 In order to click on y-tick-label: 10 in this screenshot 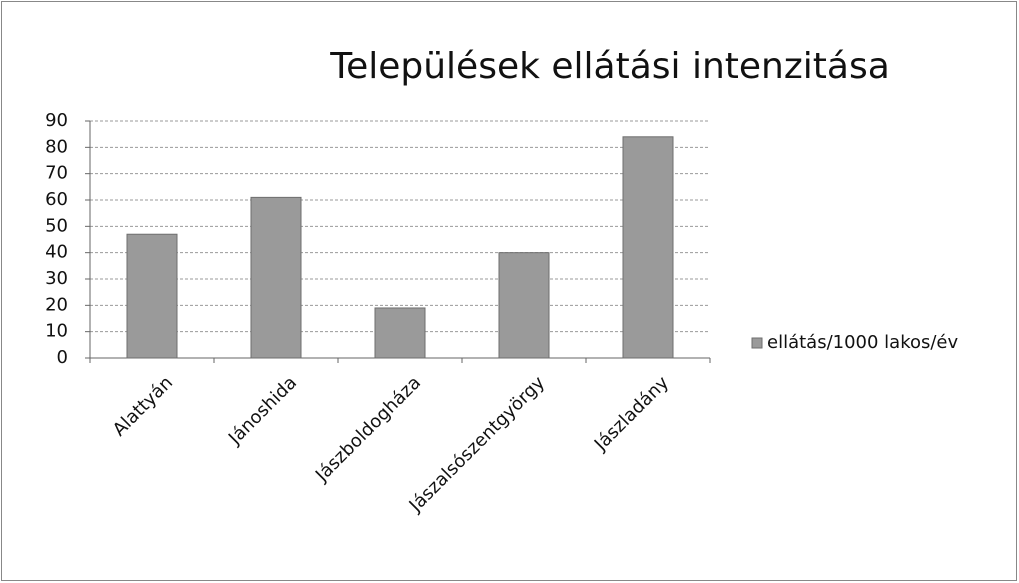, I will do `click(56, 331)`.